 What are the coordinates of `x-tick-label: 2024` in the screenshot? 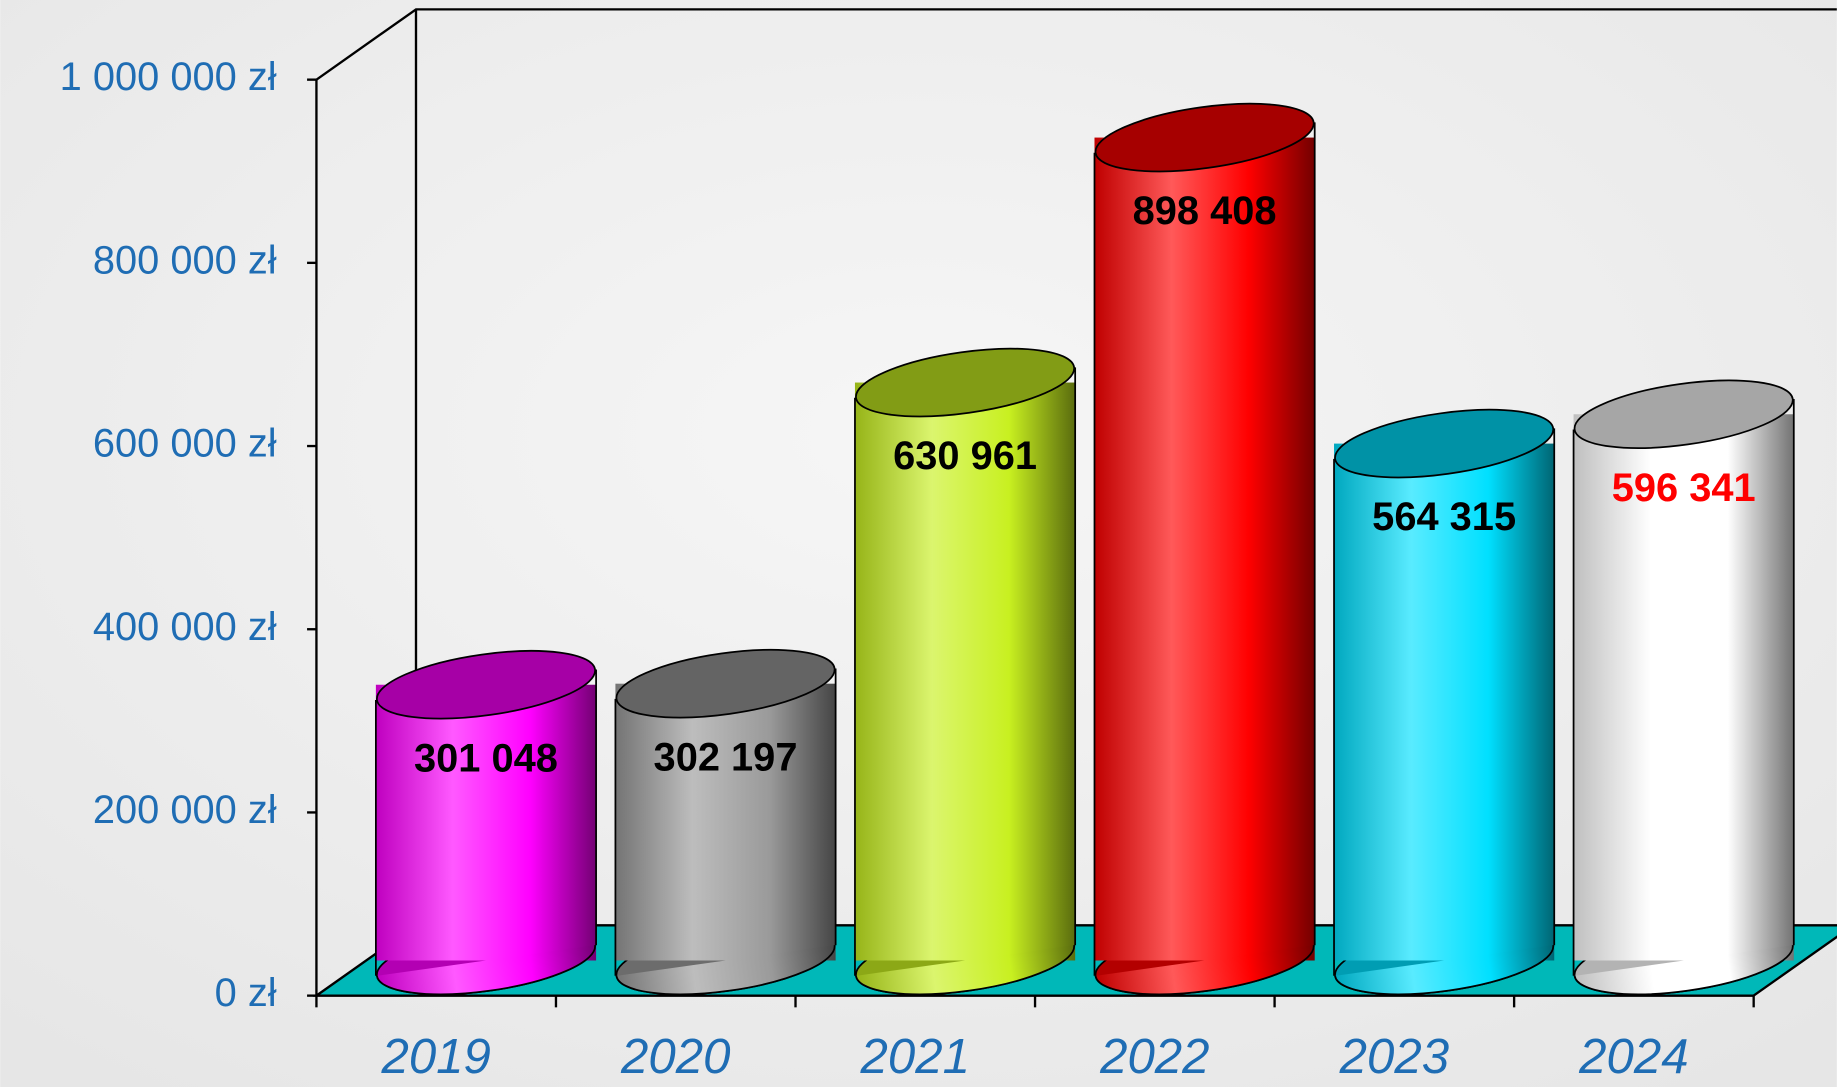 It's located at (1633, 1056).